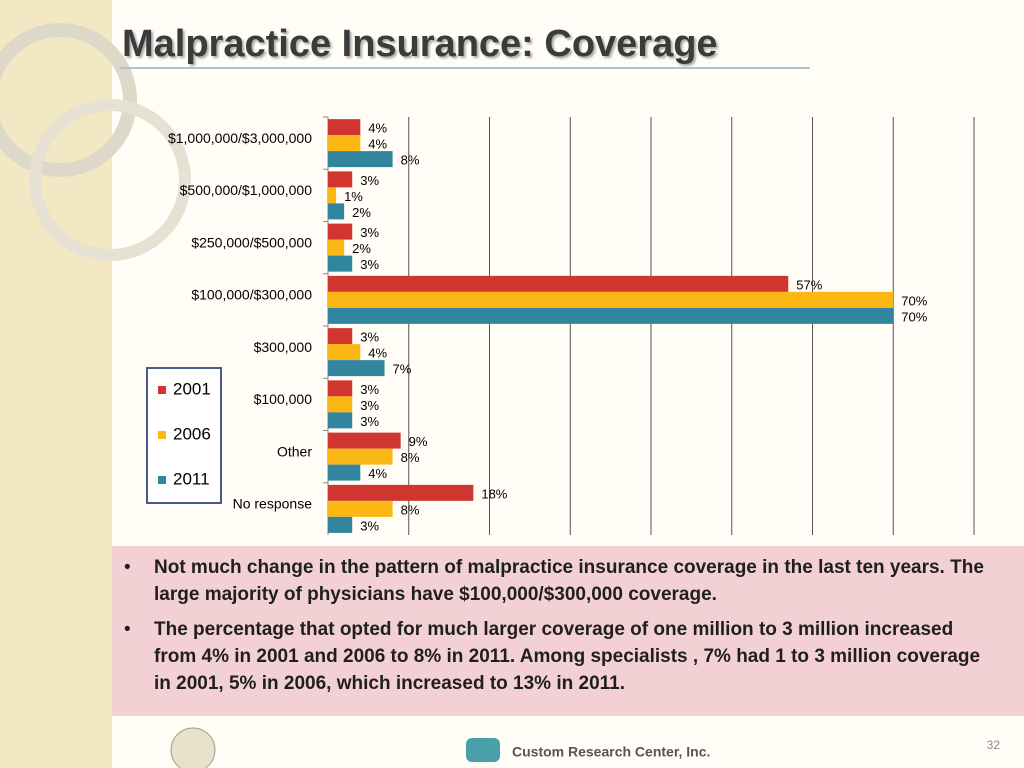 The height and width of the screenshot is (768, 1024). What do you see at coordinates (192, 388) in the screenshot?
I see `legend-label: 2001` at bounding box center [192, 388].